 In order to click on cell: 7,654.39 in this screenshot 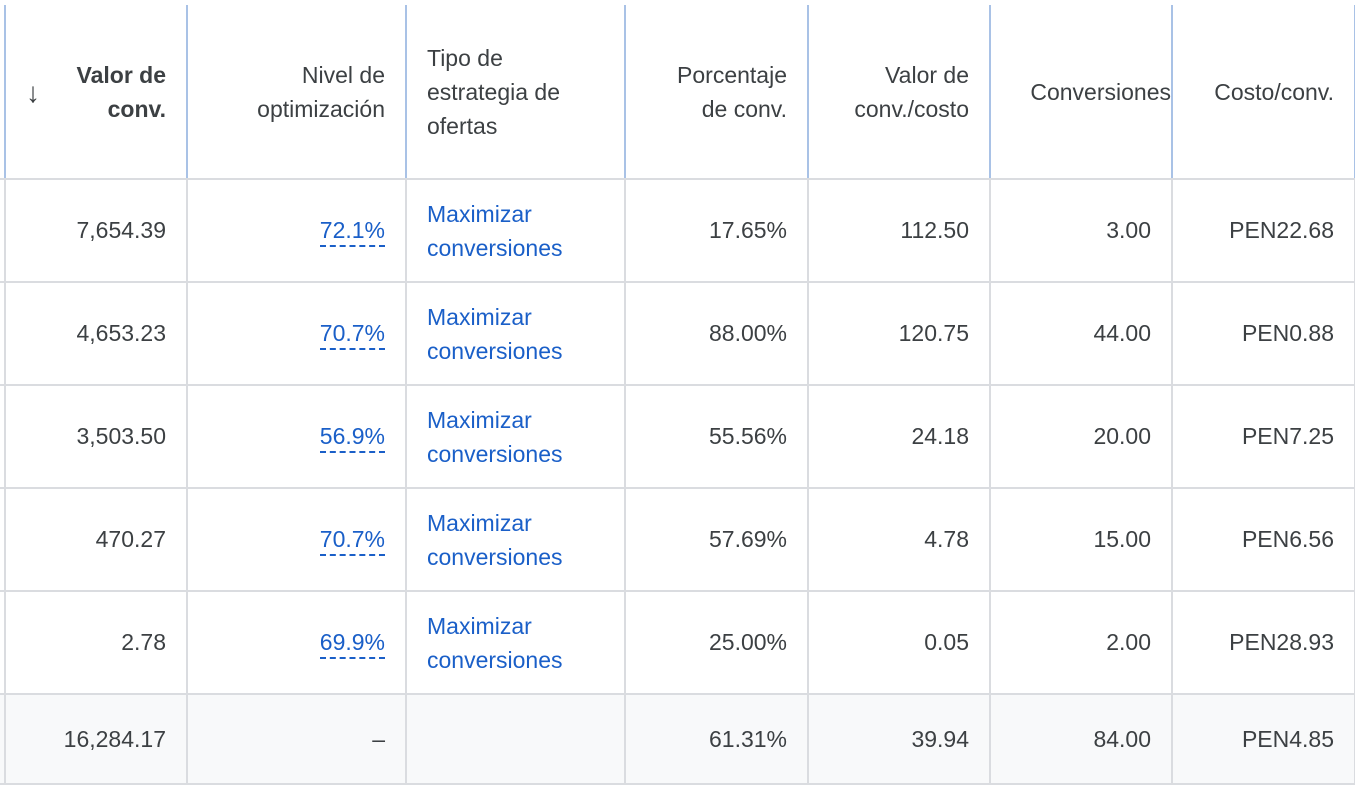, I will do `click(96, 230)`.